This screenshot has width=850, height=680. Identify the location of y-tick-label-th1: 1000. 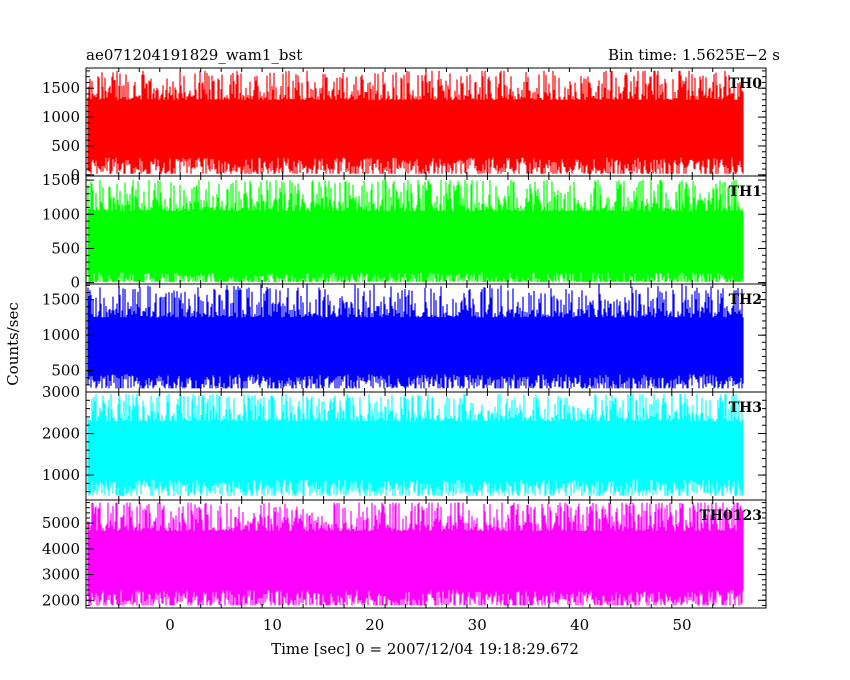
(61, 214).